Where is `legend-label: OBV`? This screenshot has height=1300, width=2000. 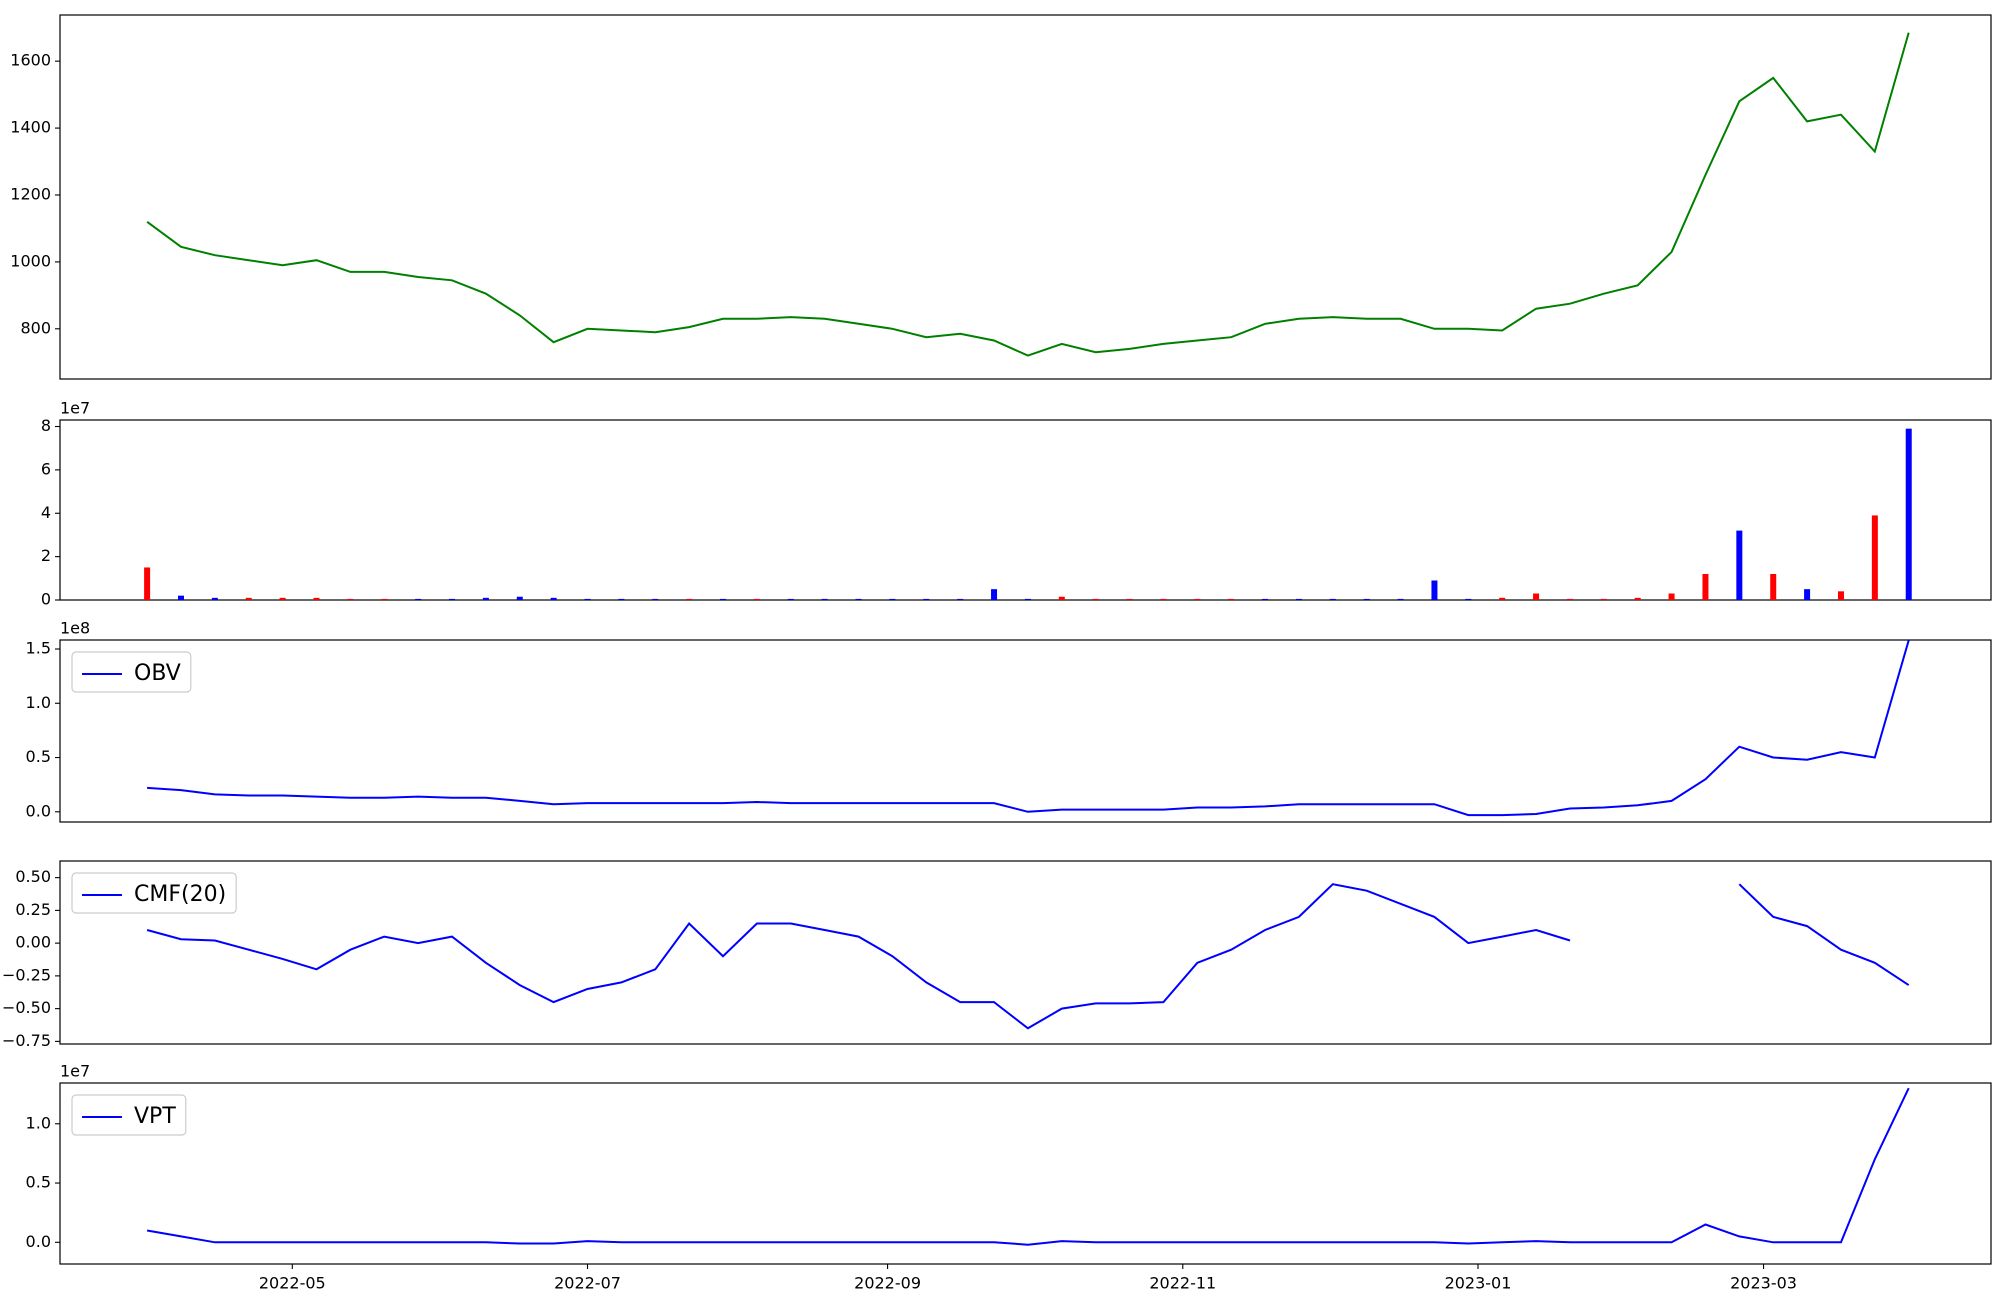 legend-label: OBV is located at coordinates (157, 673).